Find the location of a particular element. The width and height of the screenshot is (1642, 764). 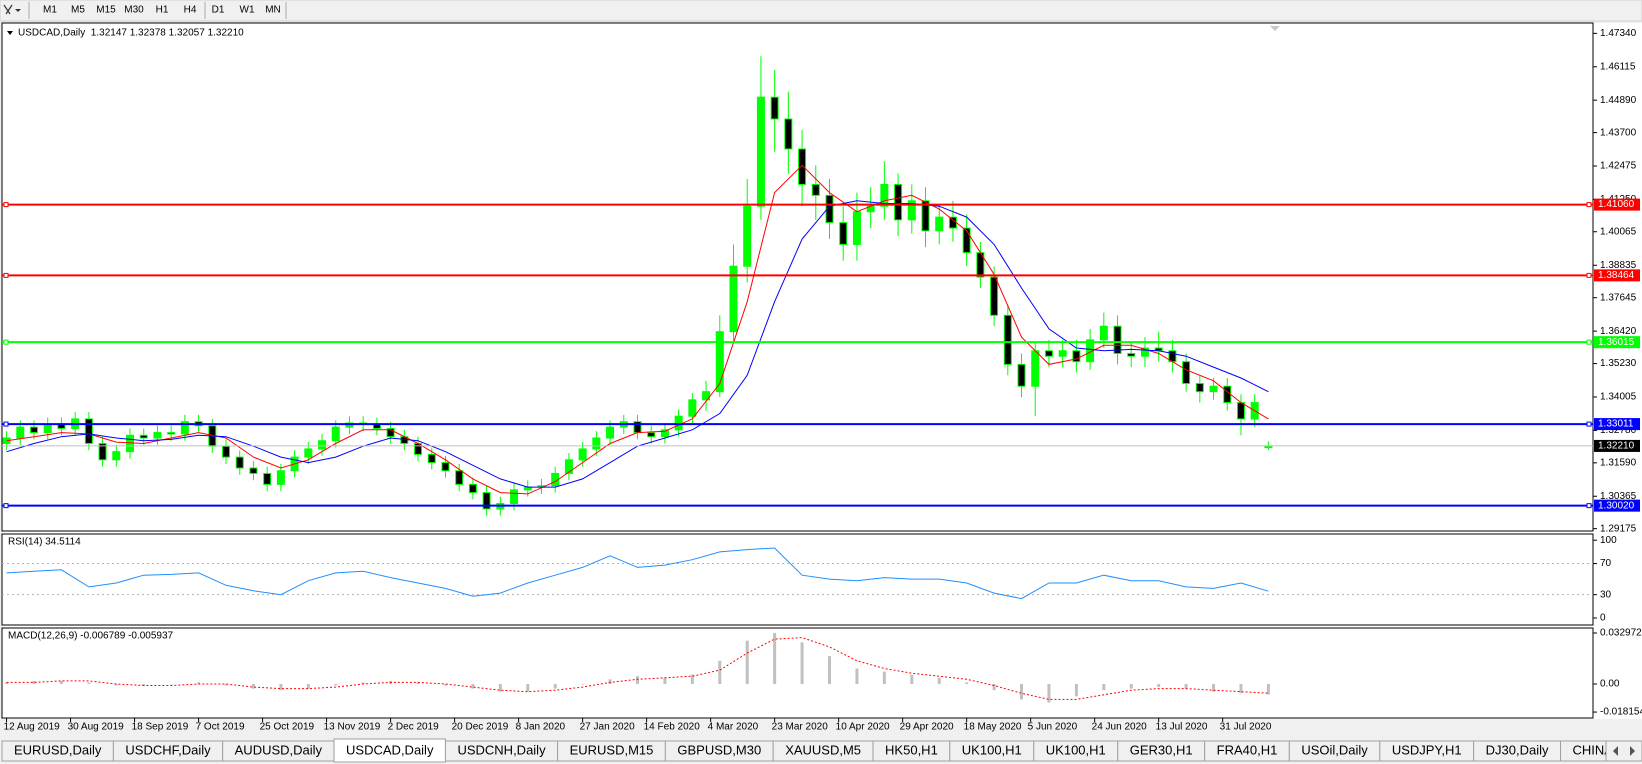

tab-label: EURUSD,M15 is located at coordinates (612, 749).